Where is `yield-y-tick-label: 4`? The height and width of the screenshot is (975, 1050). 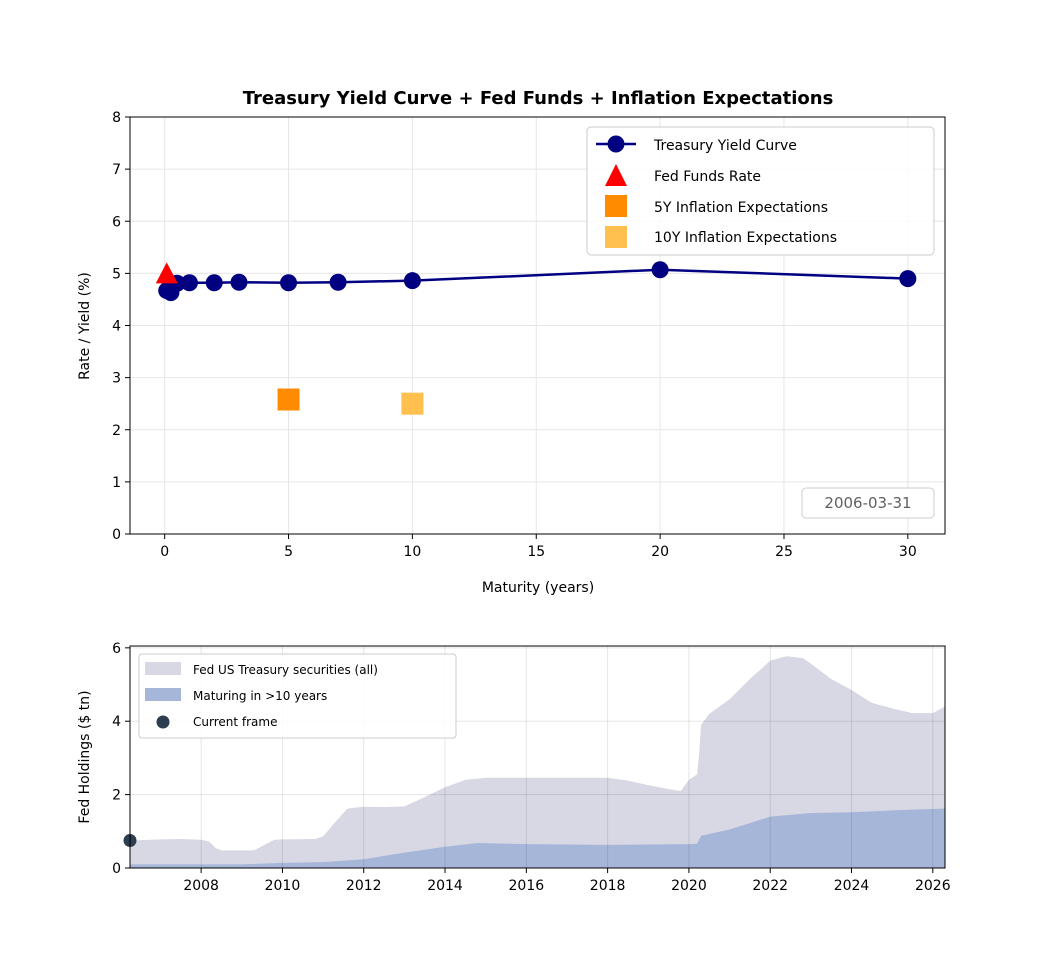
yield-y-tick-label: 4 is located at coordinates (116, 327).